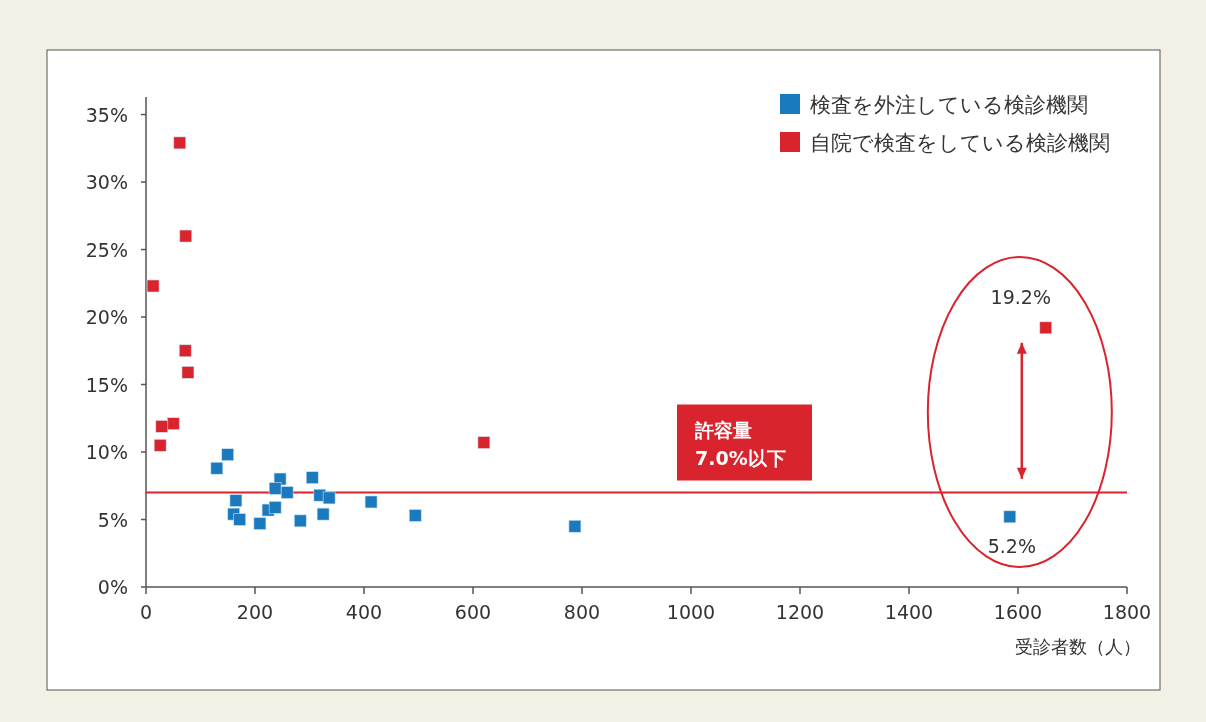  What do you see at coordinates (1018, 612) in the screenshot?
I see `x-tick-label: 1600` at bounding box center [1018, 612].